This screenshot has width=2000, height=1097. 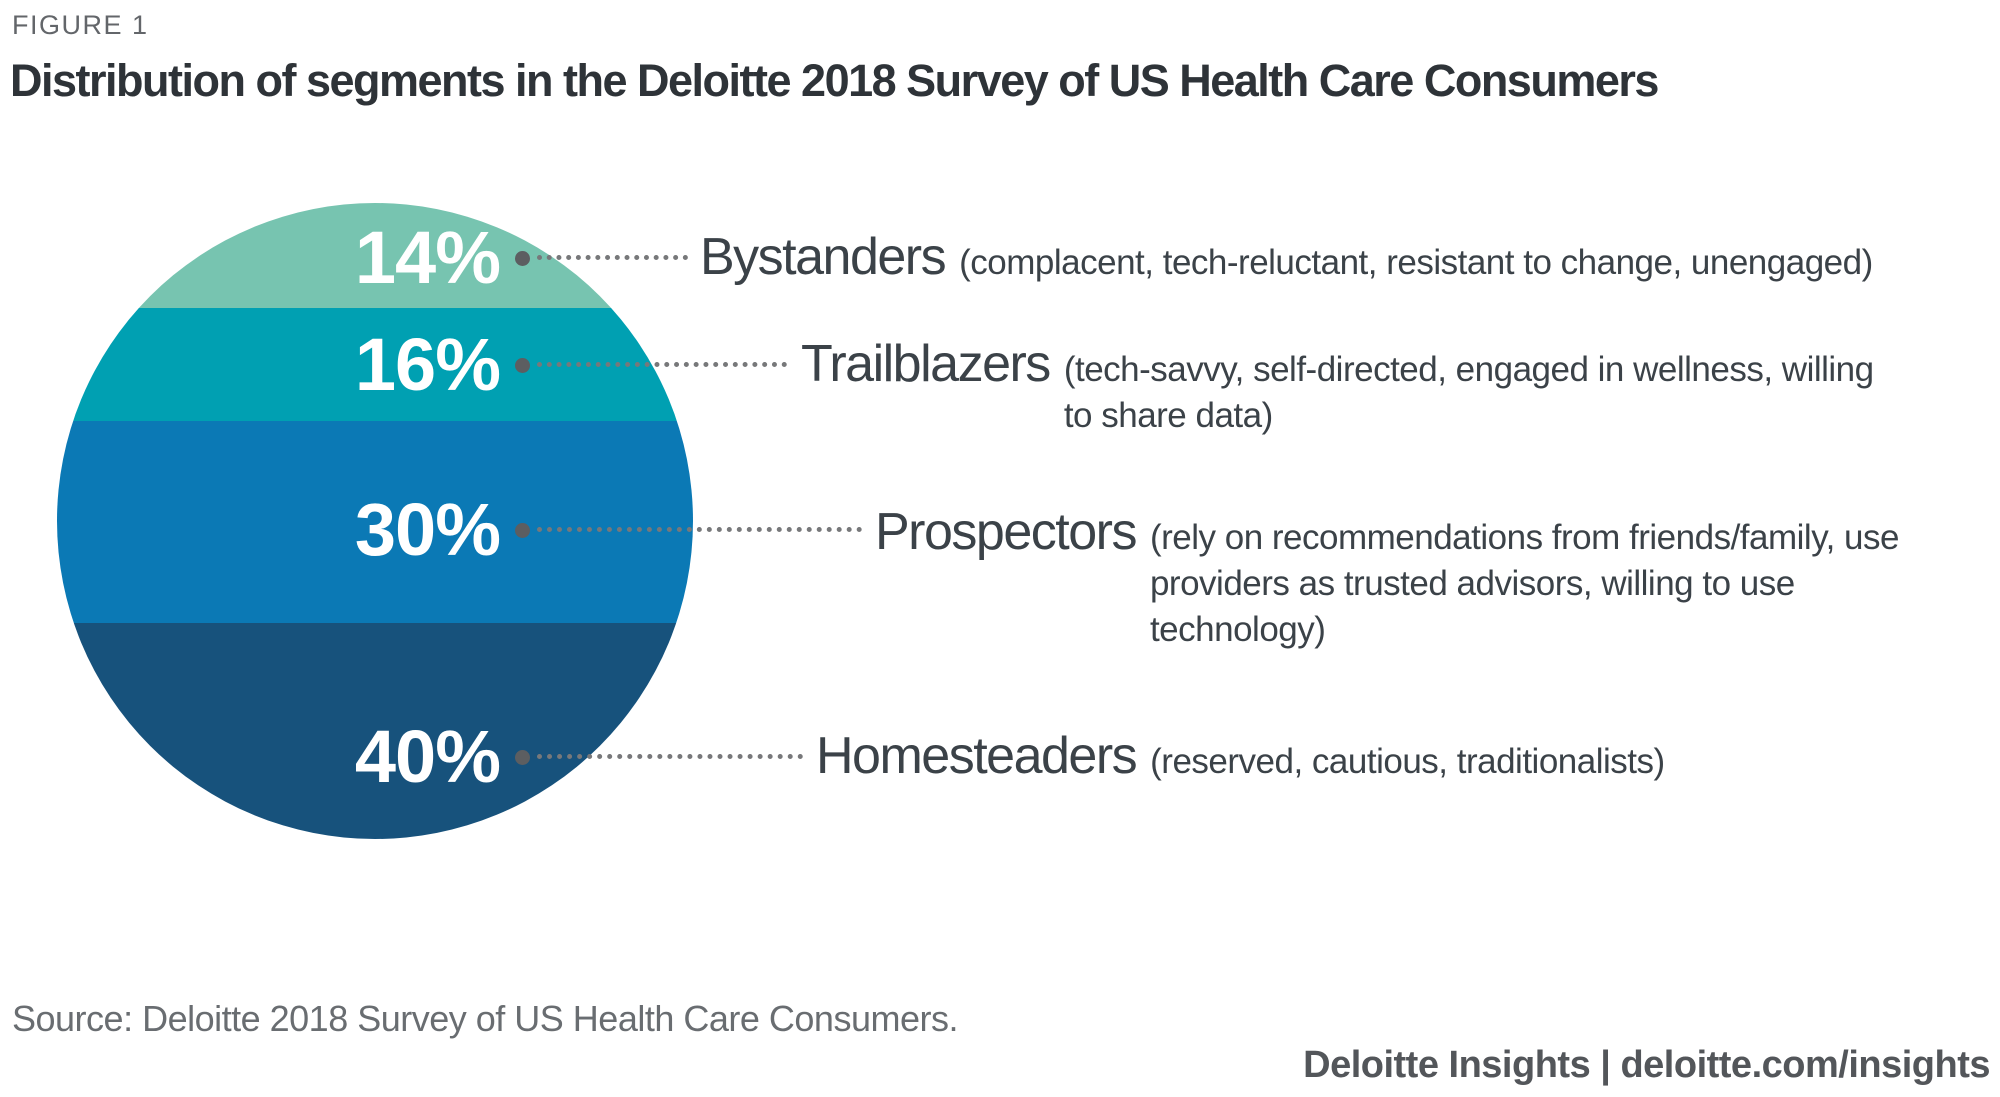 What do you see at coordinates (977, 756) in the screenshot?
I see `segment-name: Homesteaders` at bounding box center [977, 756].